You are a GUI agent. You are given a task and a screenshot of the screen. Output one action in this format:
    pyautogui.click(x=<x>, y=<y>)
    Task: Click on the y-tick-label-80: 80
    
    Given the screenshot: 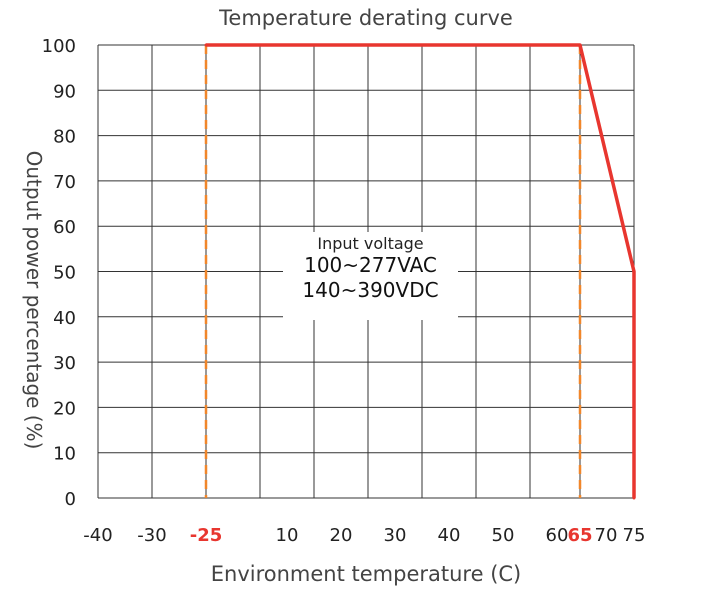 What is the action you would take?
    pyautogui.click(x=64, y=137)
    